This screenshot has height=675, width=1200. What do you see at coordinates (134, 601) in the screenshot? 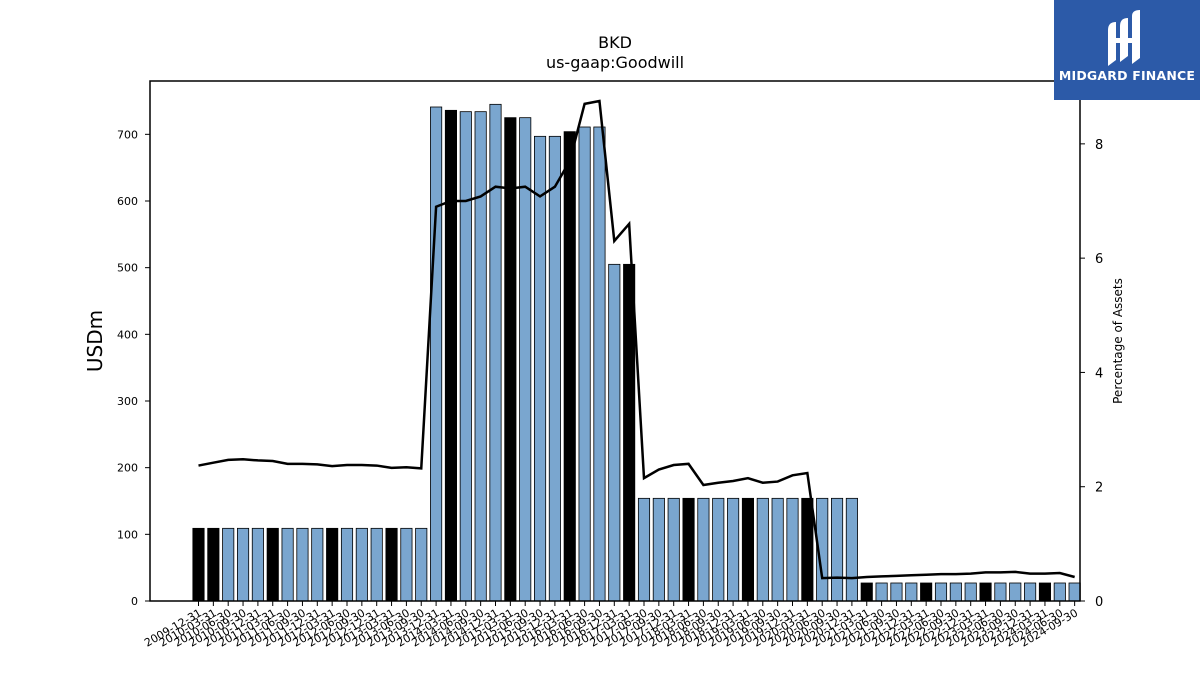
I see `y-tick-label: 0` at bounding box center [134, 601].